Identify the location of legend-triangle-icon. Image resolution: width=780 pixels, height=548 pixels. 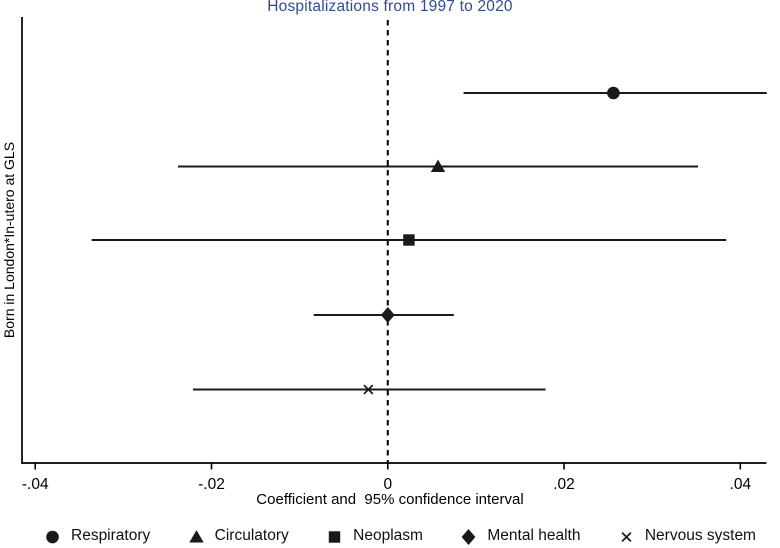
(196, 536).